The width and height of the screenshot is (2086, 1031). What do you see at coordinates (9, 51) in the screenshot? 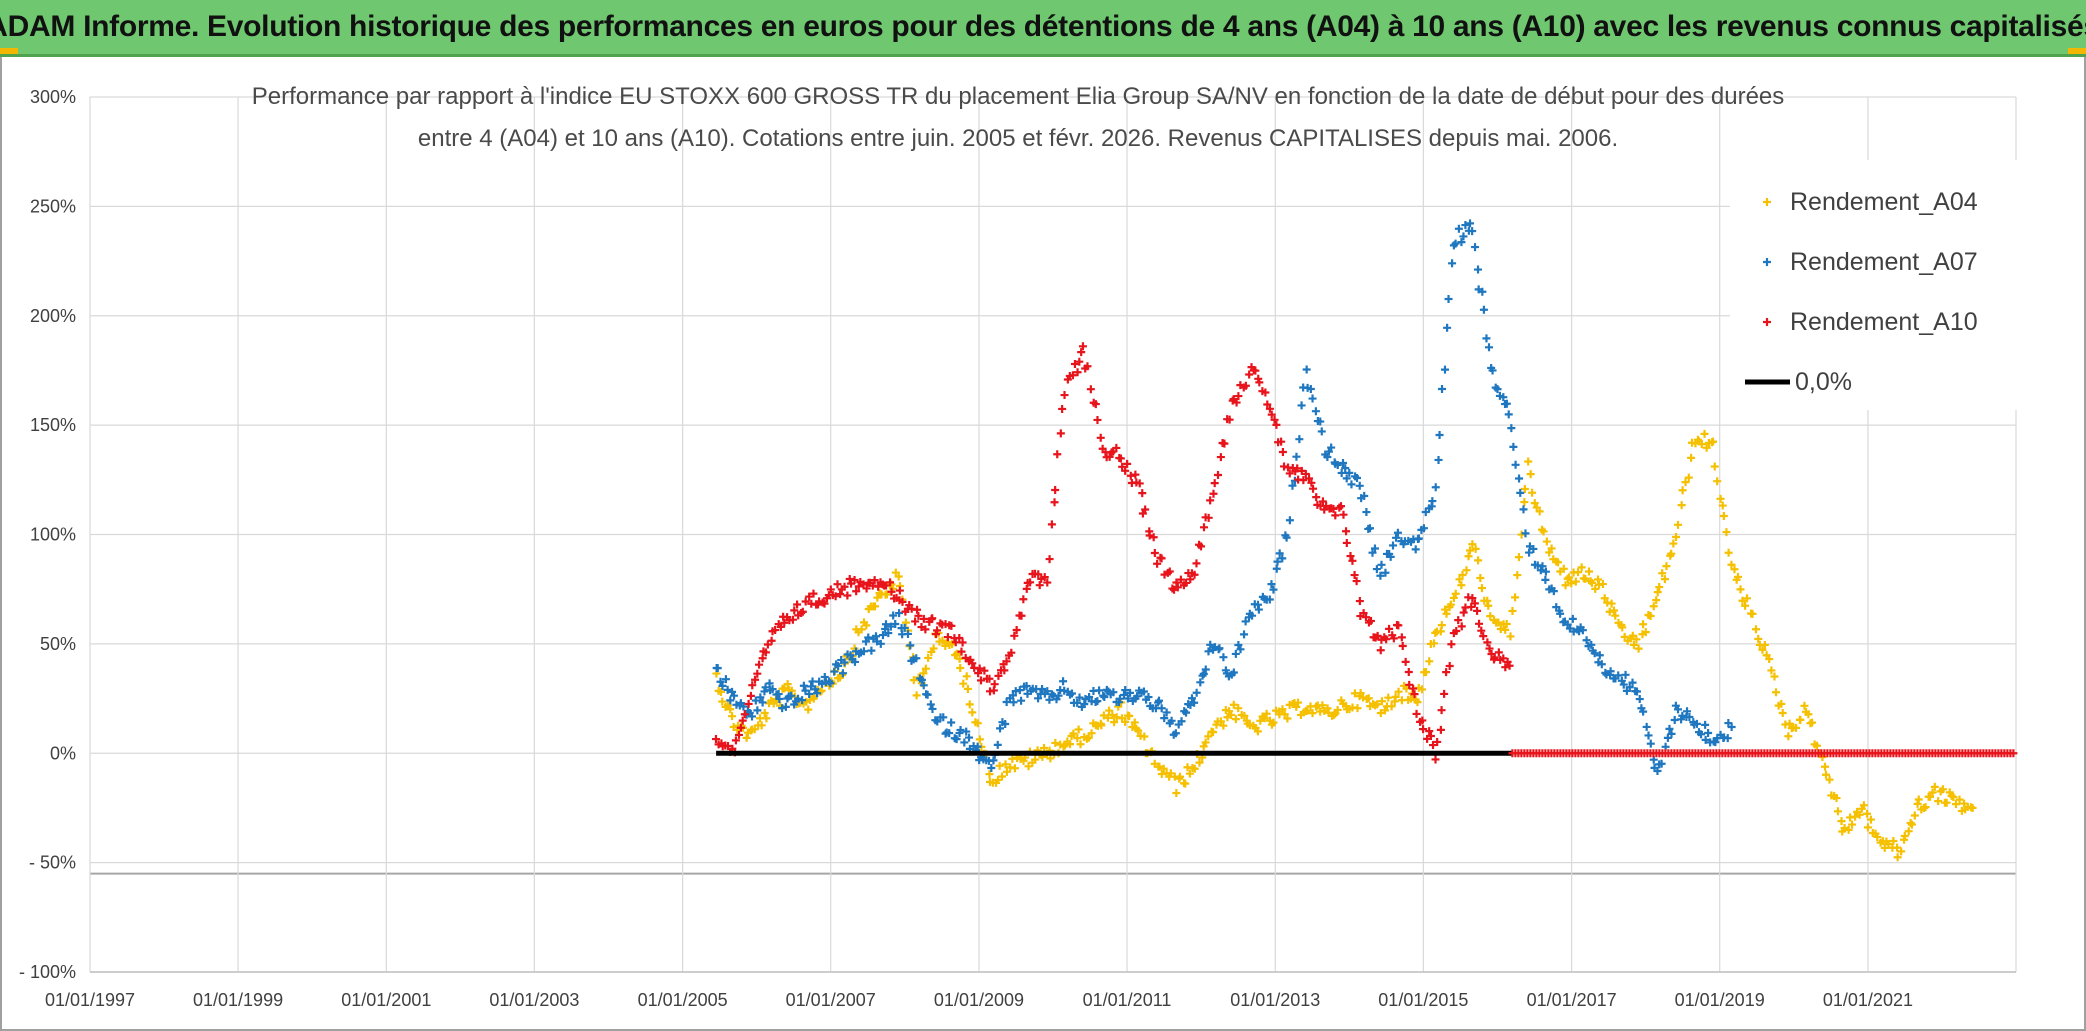
I see `banner-accent-left` at bounding box center [9, 51].